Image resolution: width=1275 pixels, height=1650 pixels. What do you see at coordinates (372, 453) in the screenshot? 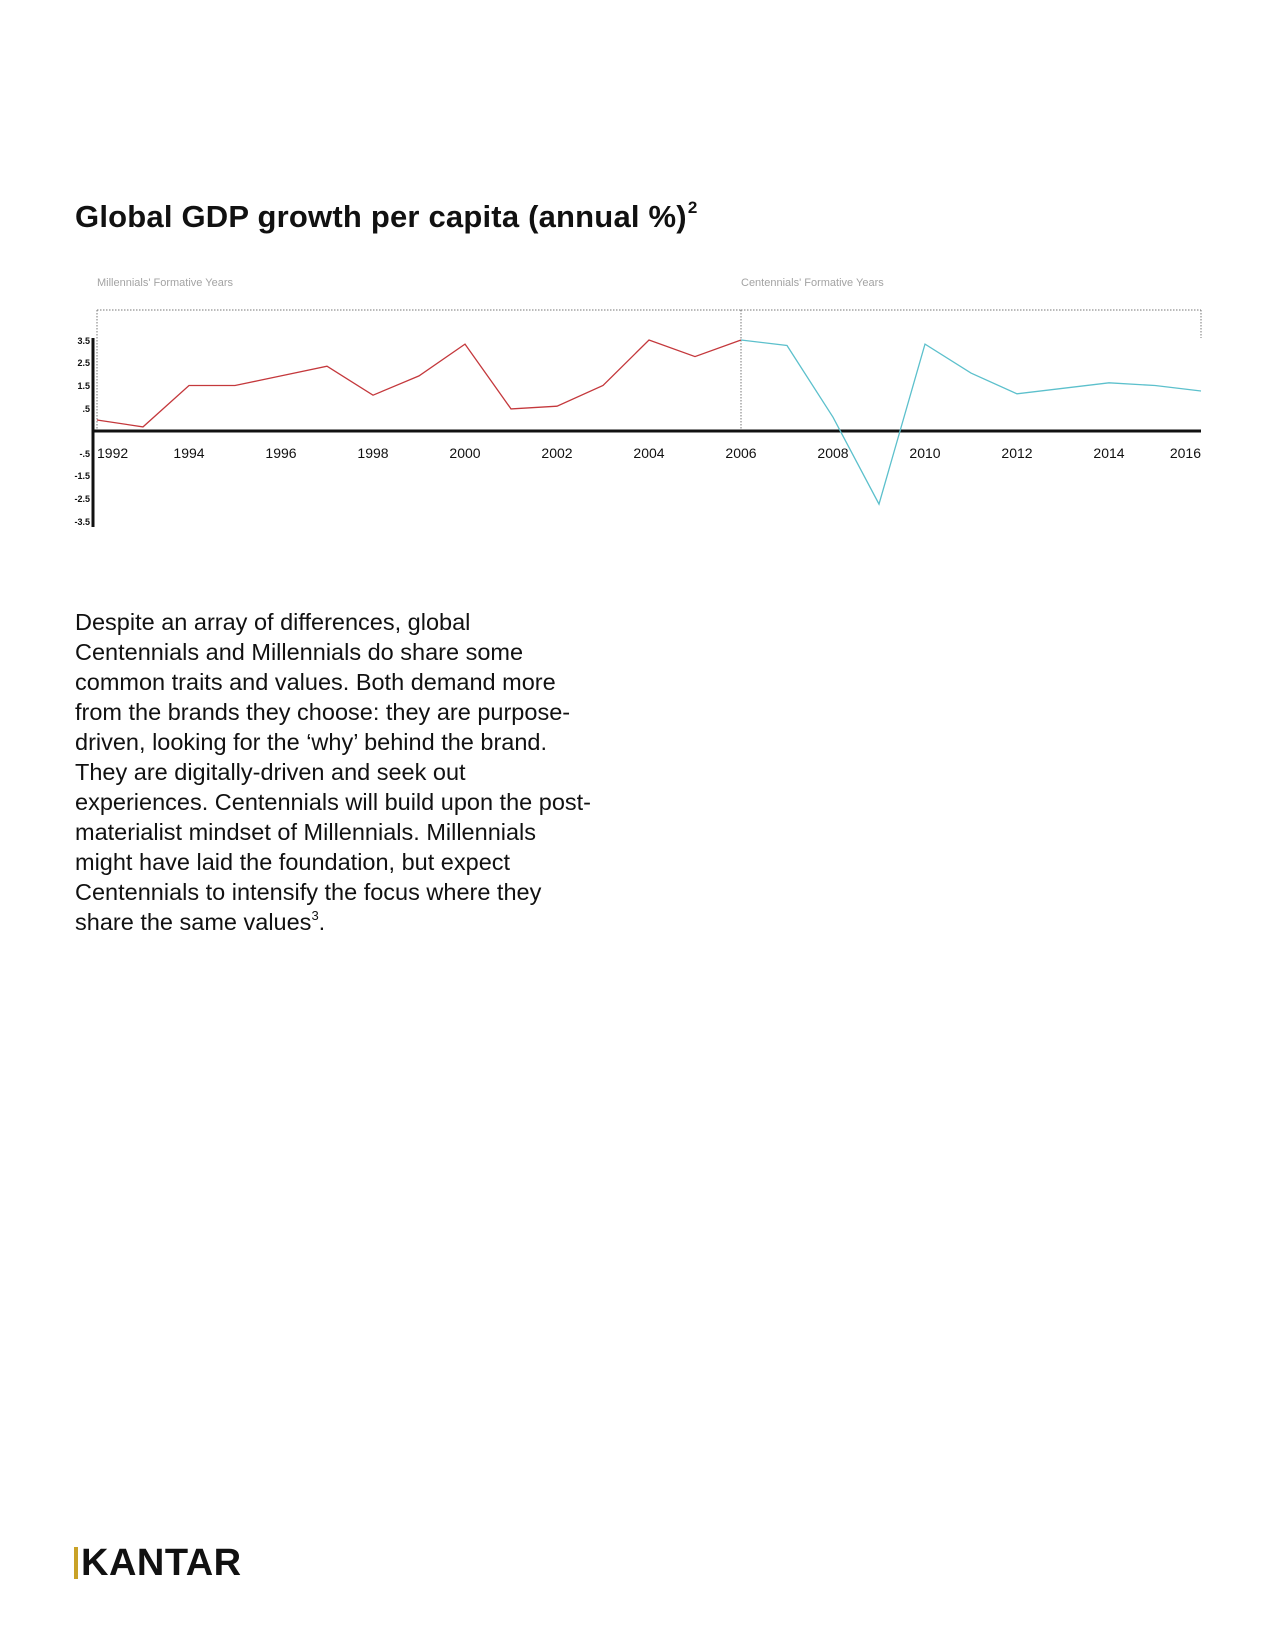
I see `x-tick-label: 1998` at bounding box center [372, 453].